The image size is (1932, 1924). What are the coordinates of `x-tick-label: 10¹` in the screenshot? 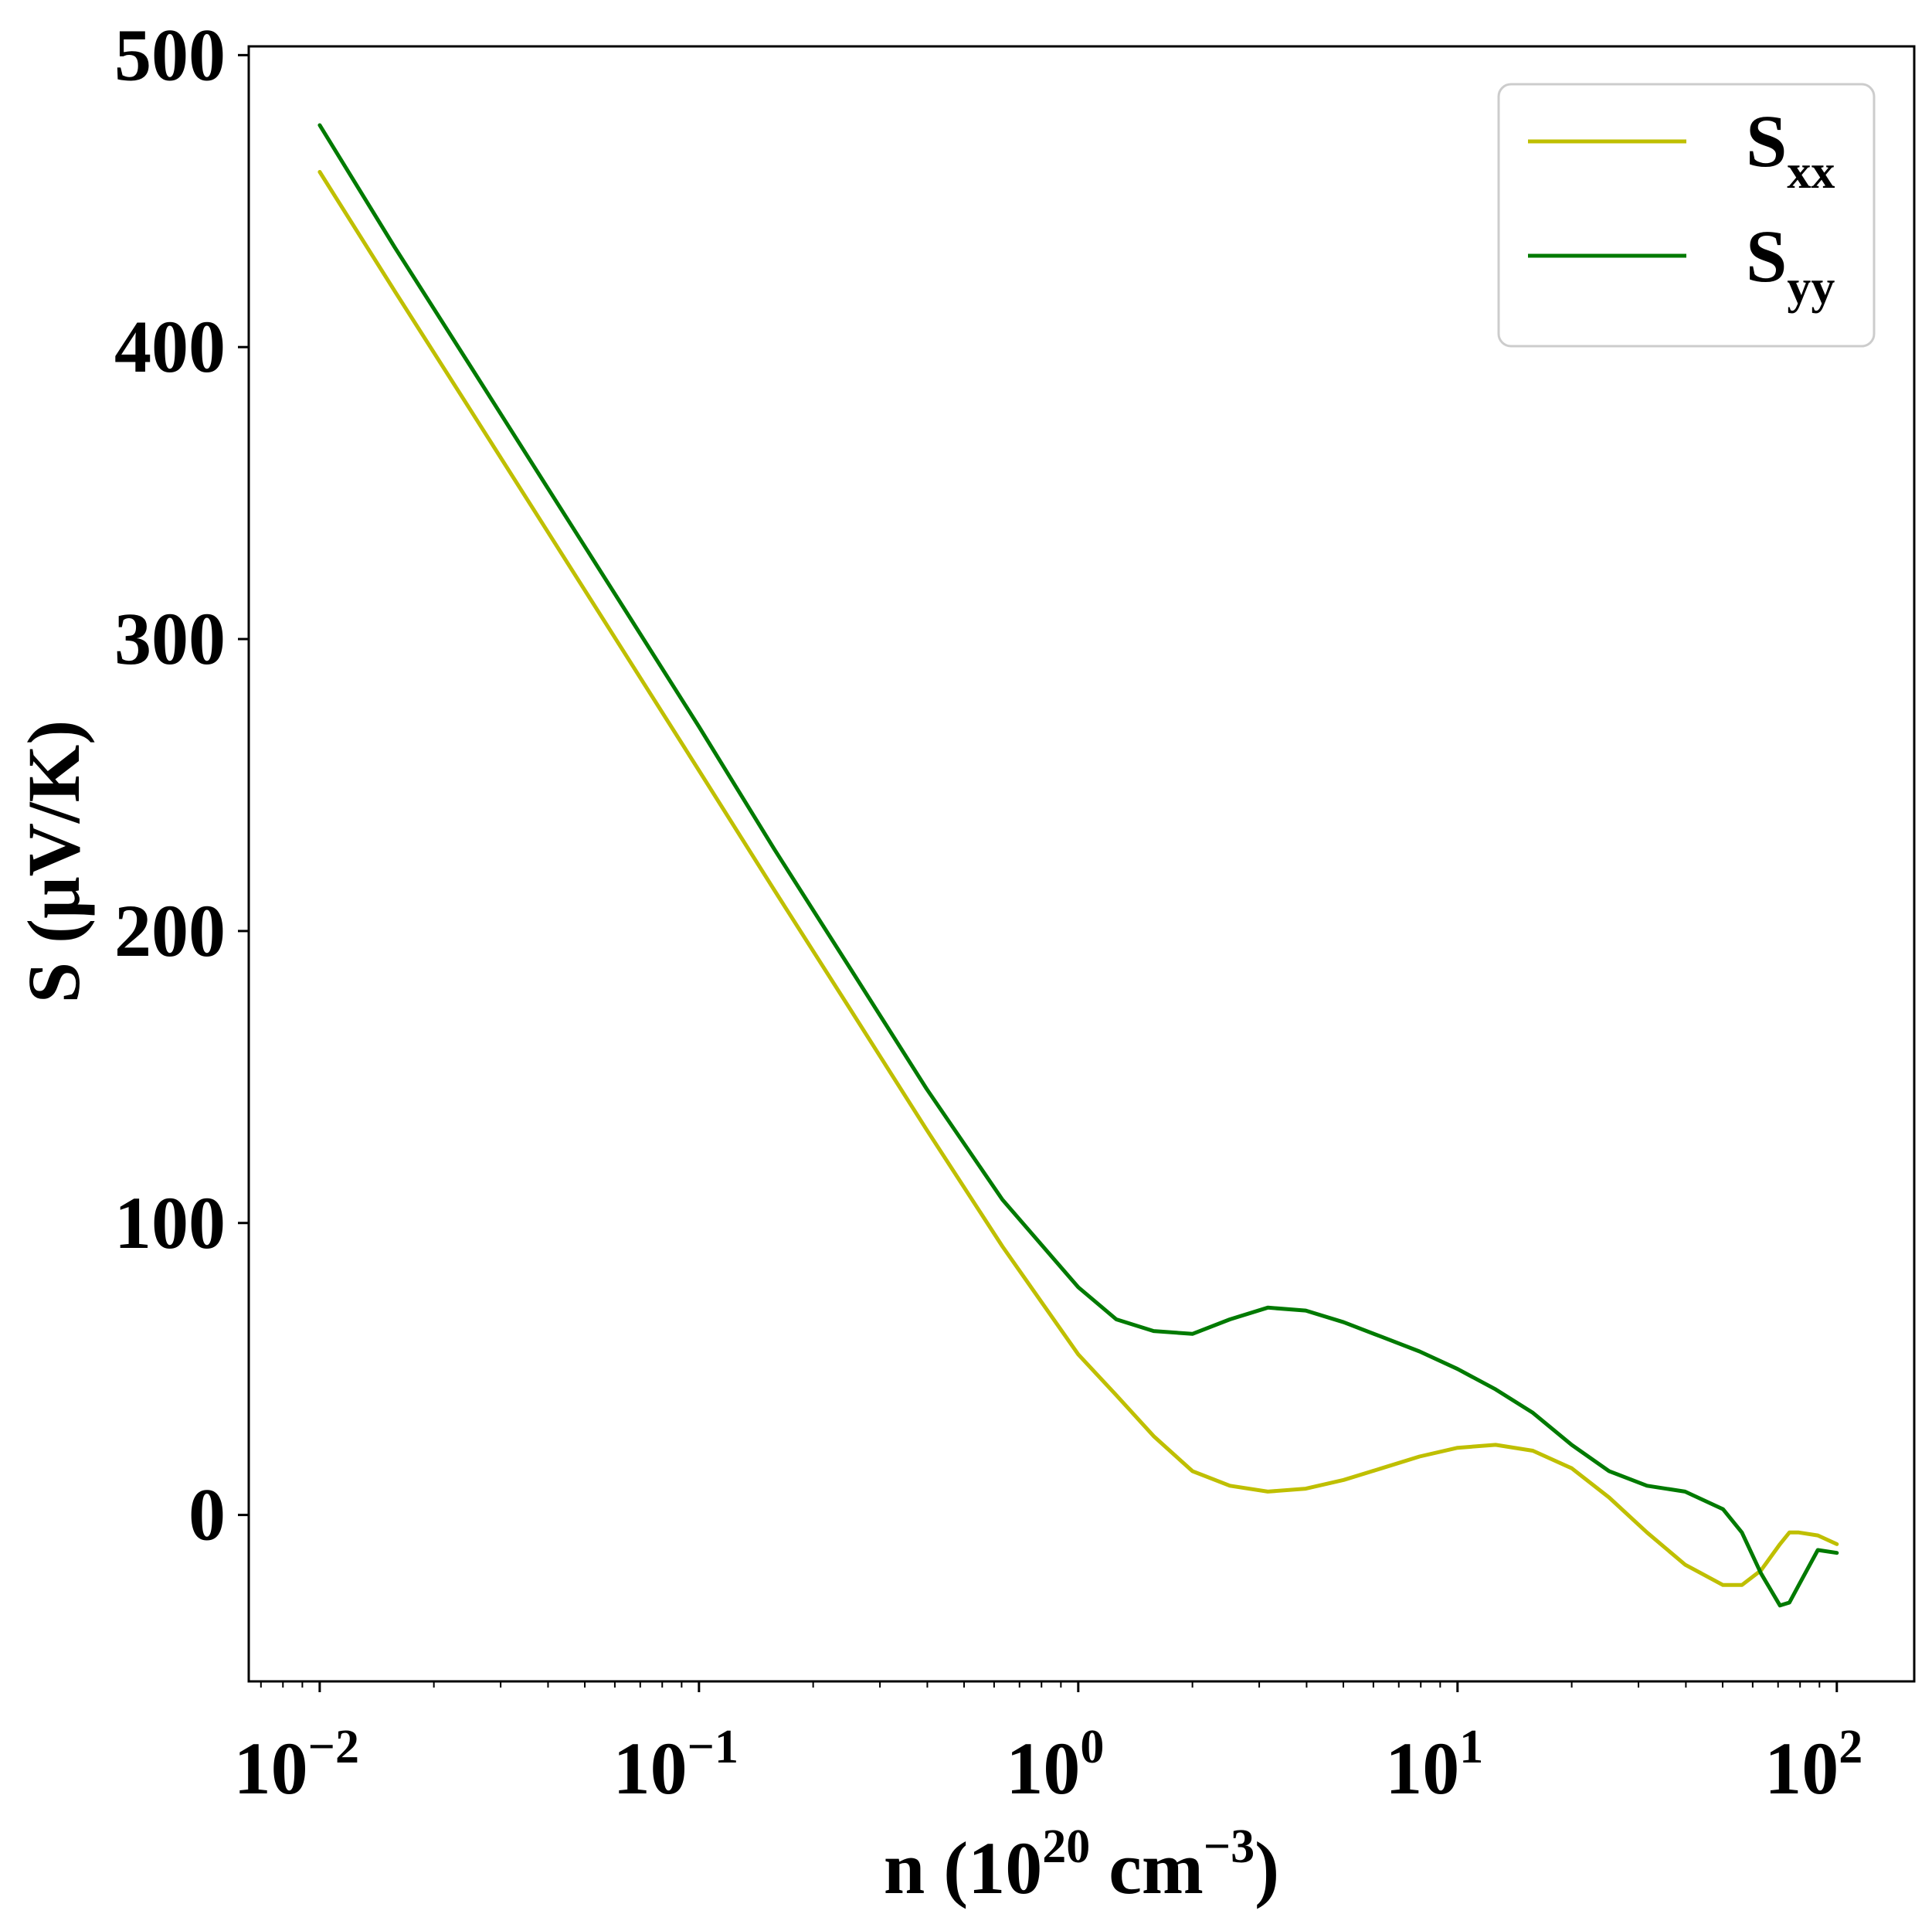 It's located at (1434, 1765).